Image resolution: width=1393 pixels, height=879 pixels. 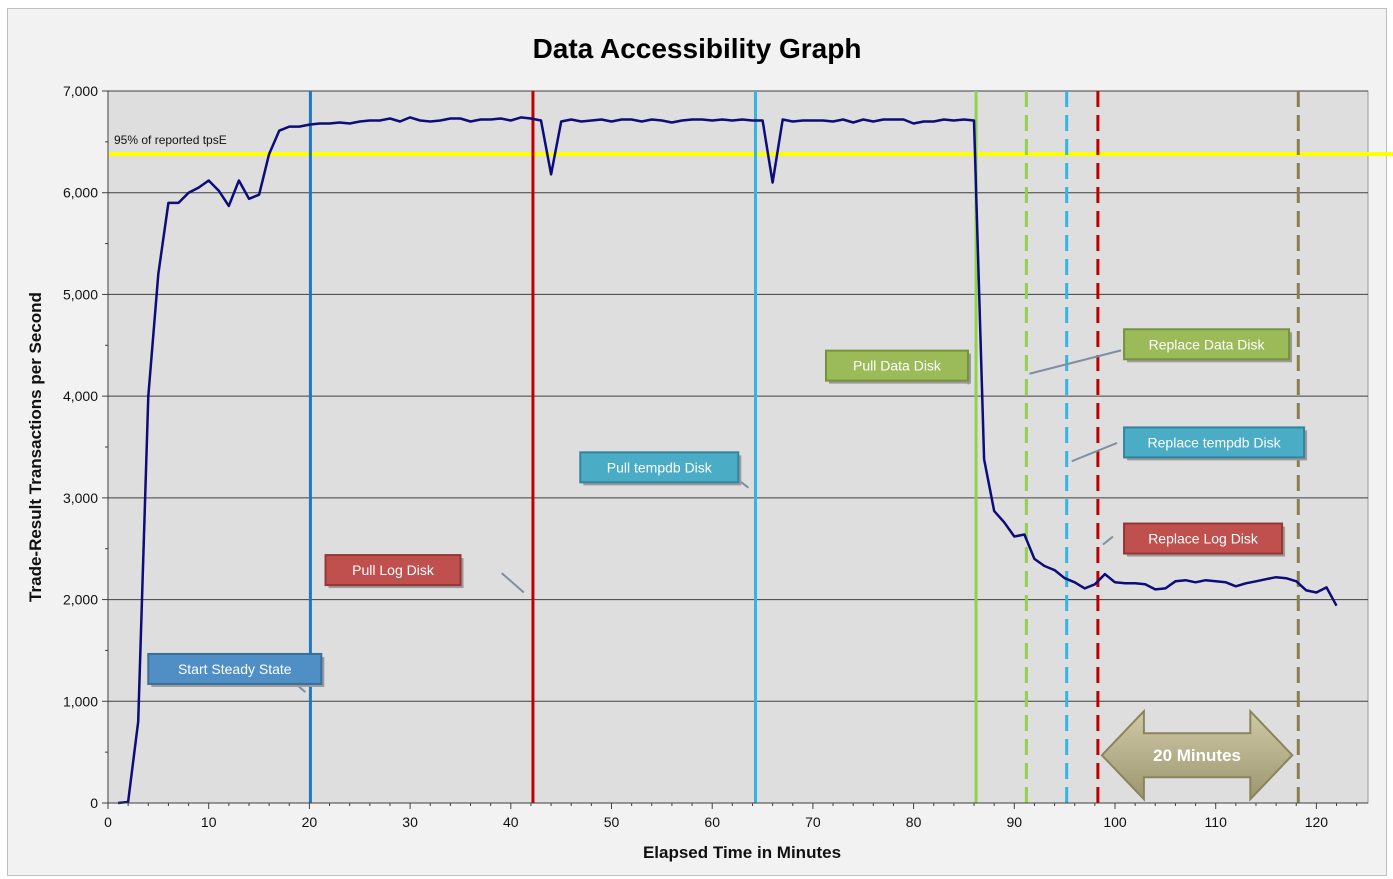 What do you see at coordinates (612, 822) in the screenshot?
I see `x-tick-label: 50` at bounding box center [612, 822].